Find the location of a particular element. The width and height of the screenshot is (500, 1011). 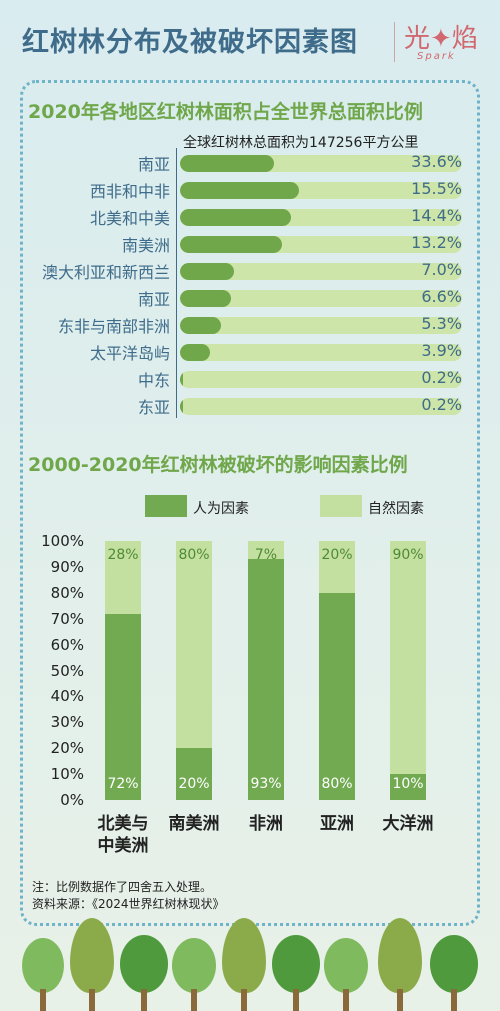

y-tick-label: 60% is located at coordinates (67, 644).